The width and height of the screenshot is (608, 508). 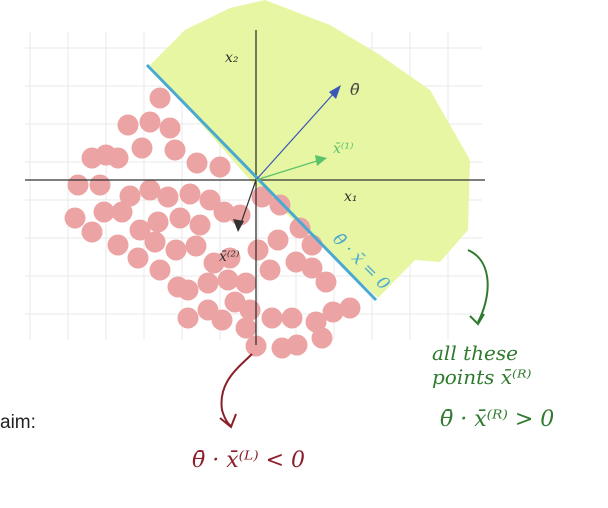 What do you see at coordinates (355, 89) in the screenshot?
I see `theta-label: θ̄` at bounding box center [355, 89].